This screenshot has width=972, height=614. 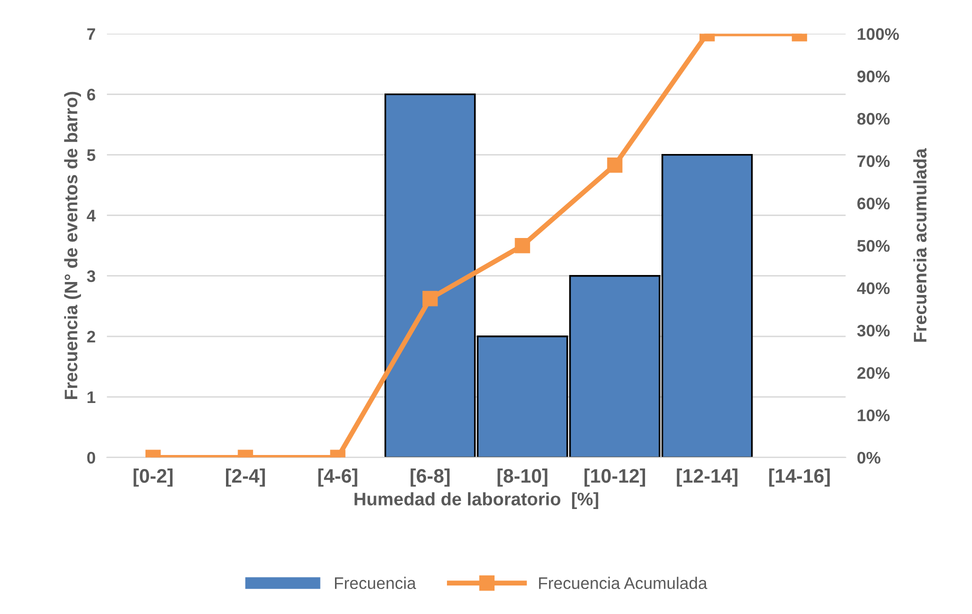 What do you see at coordinates (72, 245) in the screenshot?
I see `y-axis-title: Frecuencia (N° de eventos de barro)` at bounding box center [72, 245].